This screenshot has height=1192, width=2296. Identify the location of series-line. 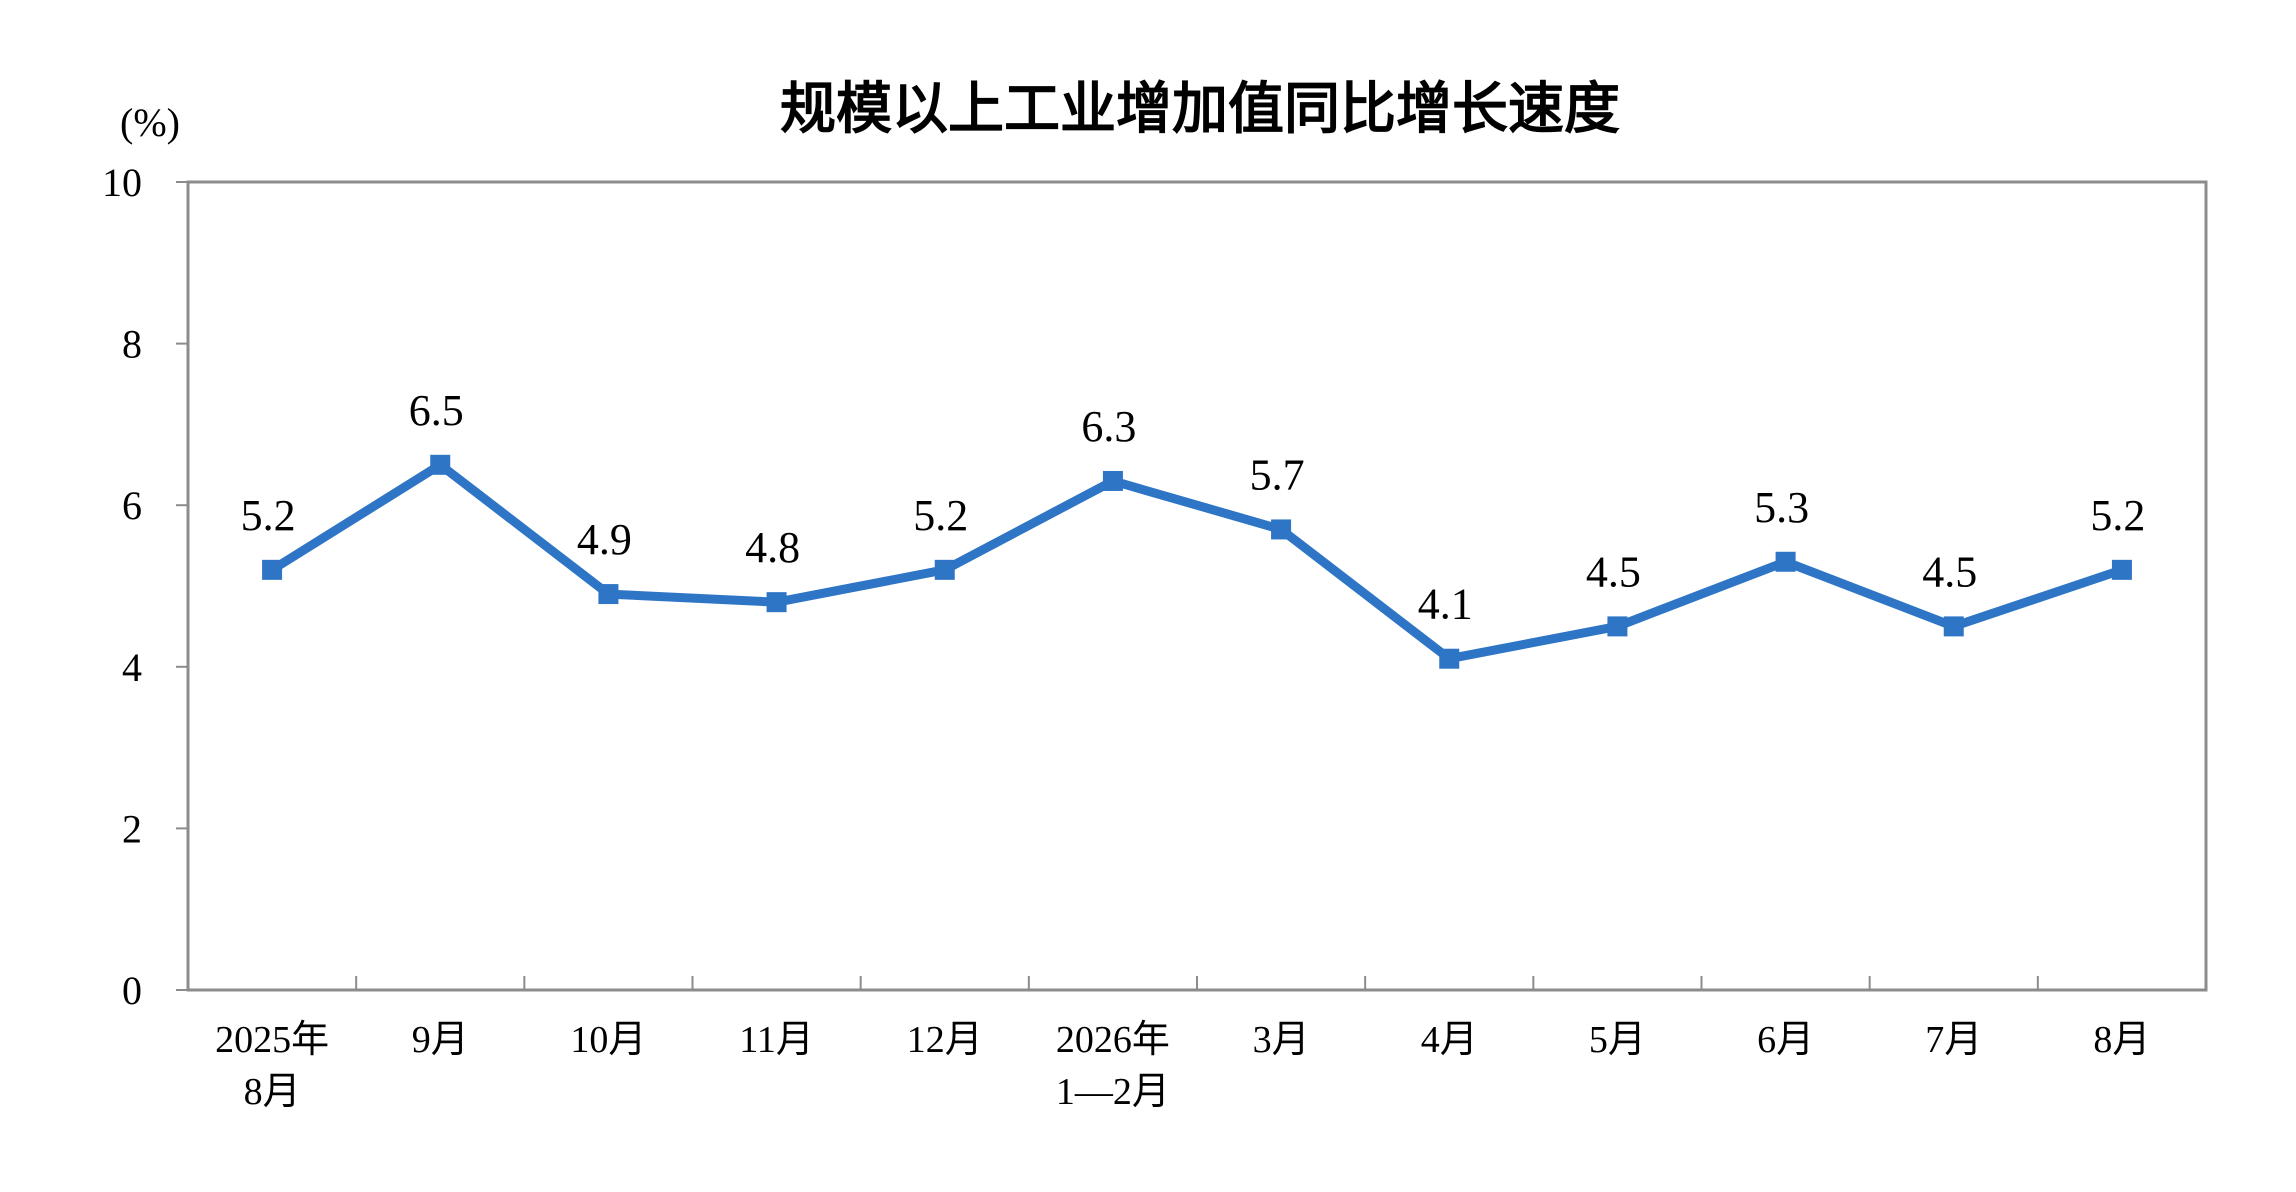
(1196, 562).